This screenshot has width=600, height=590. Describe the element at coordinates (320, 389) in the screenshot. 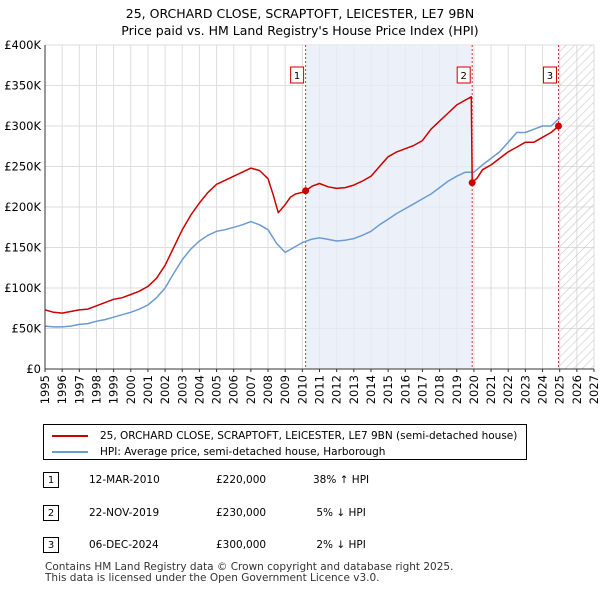

I see `x-tick-label: 2011` at that location.